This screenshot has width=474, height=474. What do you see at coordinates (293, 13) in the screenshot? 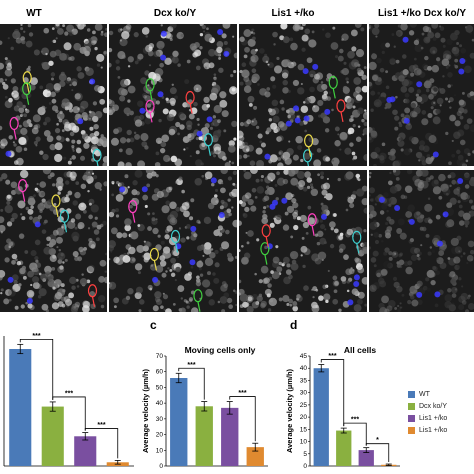
I see `column-title-lis1: Lis1 +/ko` at bounding box center [293, 13].